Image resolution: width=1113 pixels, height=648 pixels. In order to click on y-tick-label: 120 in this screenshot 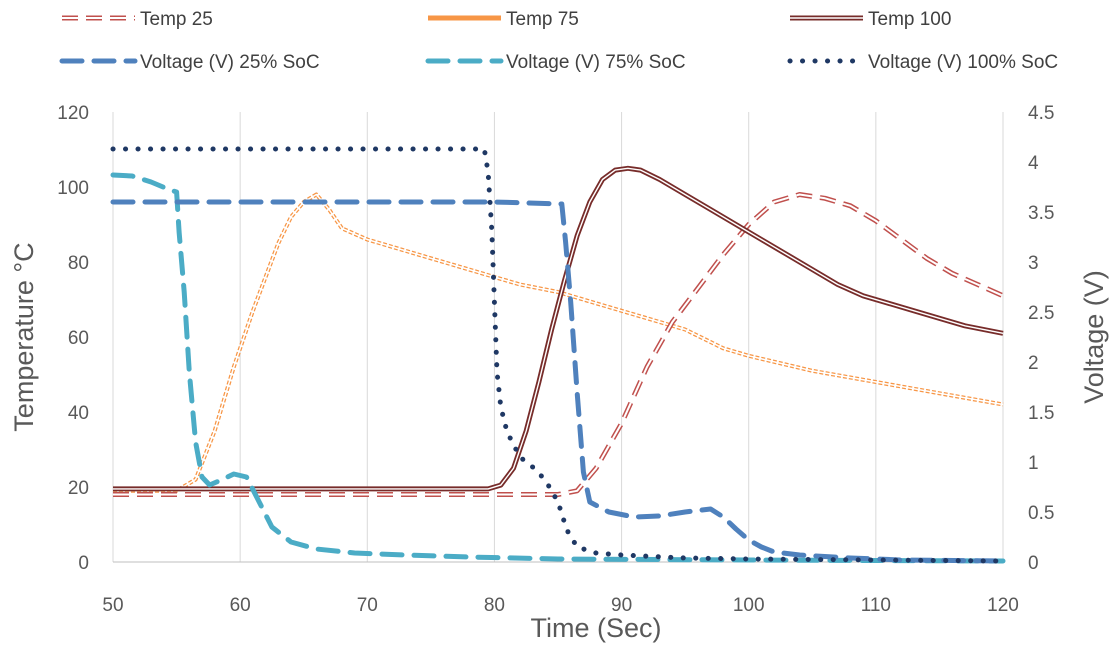, I will do `click(73, 113)`.